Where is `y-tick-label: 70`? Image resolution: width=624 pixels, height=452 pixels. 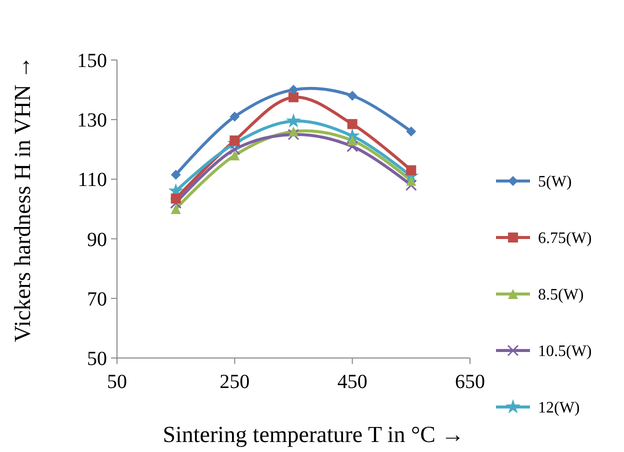
y-tick-label: 70 is located at coordinates (97, 299).